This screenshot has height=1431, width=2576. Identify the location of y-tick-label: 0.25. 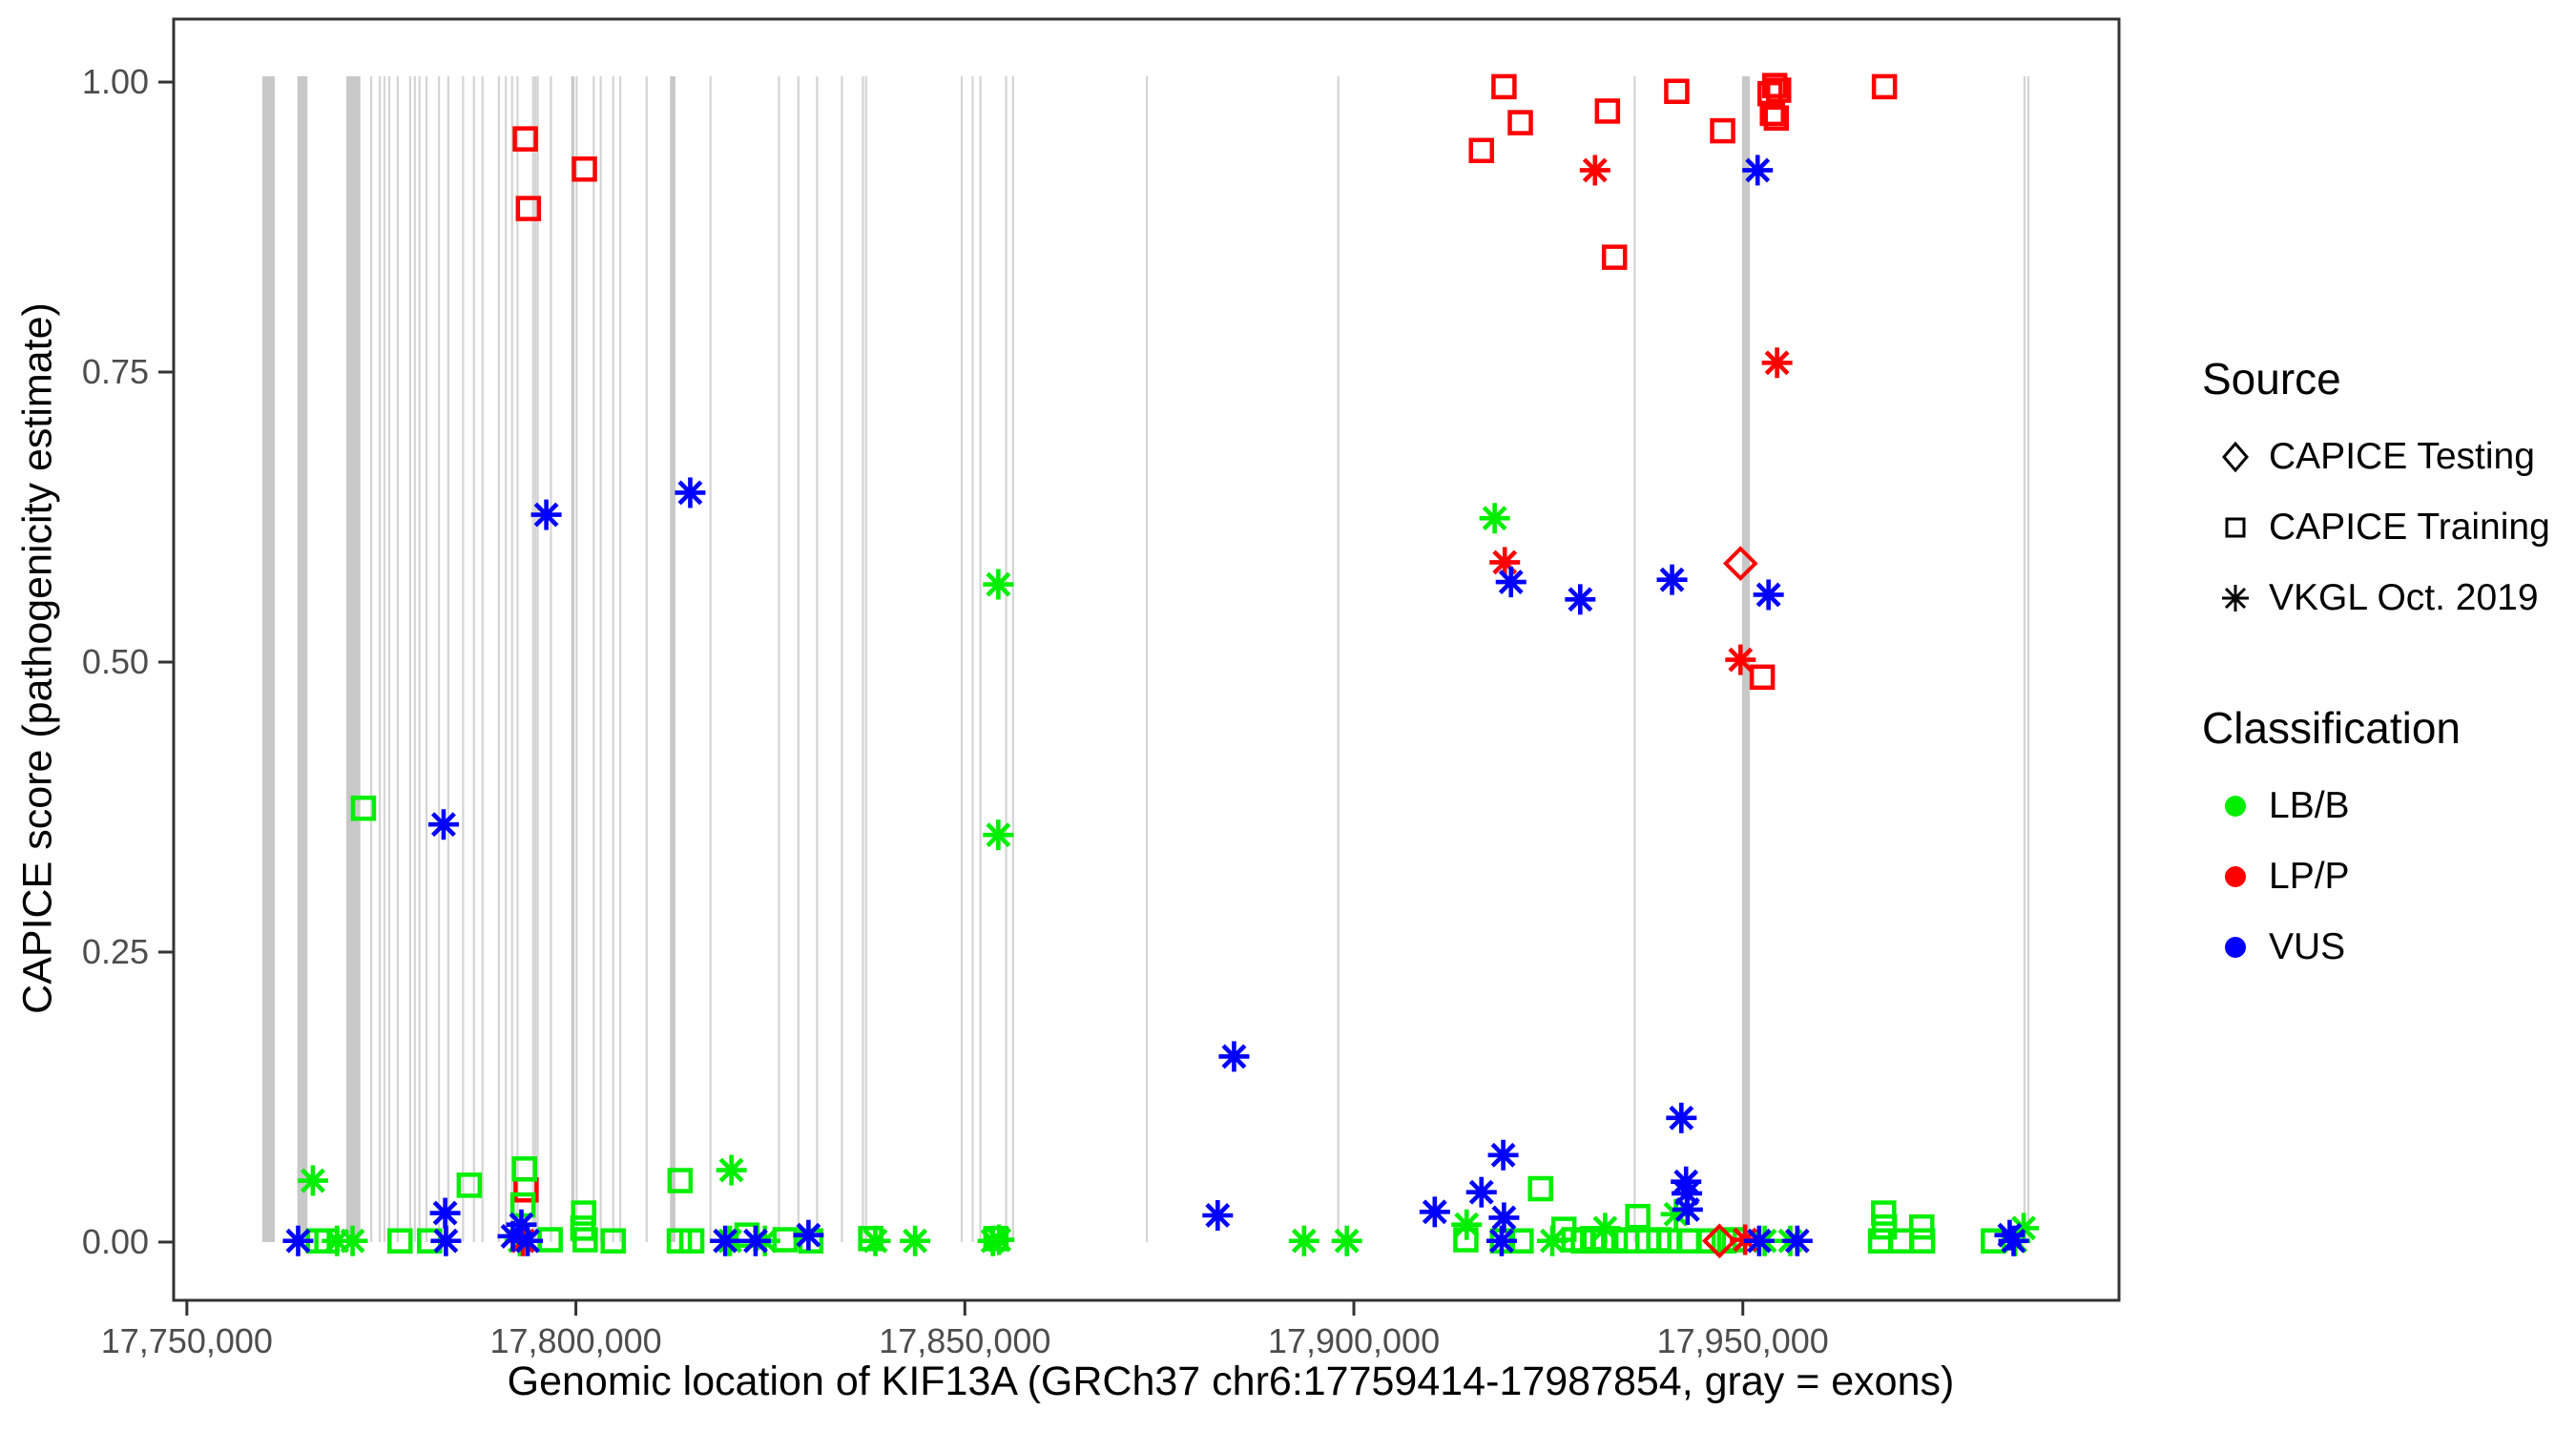
(115, 951).